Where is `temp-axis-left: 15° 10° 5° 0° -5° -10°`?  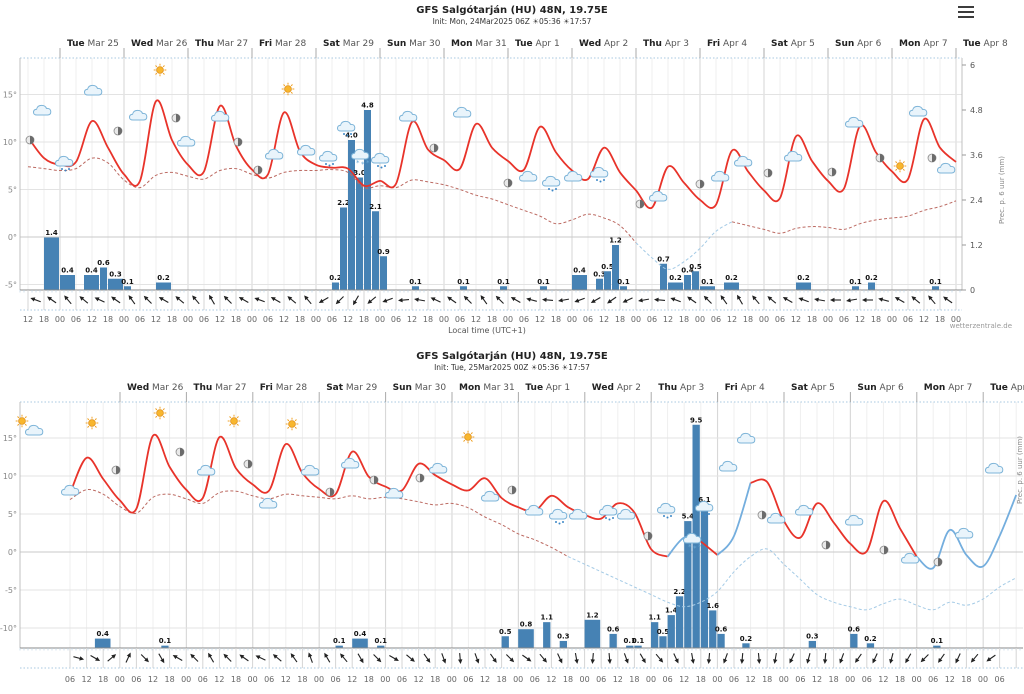 temp-axis-left: 15° 10° 5° 0° -5° -10° is located at coordinates (8, 533).